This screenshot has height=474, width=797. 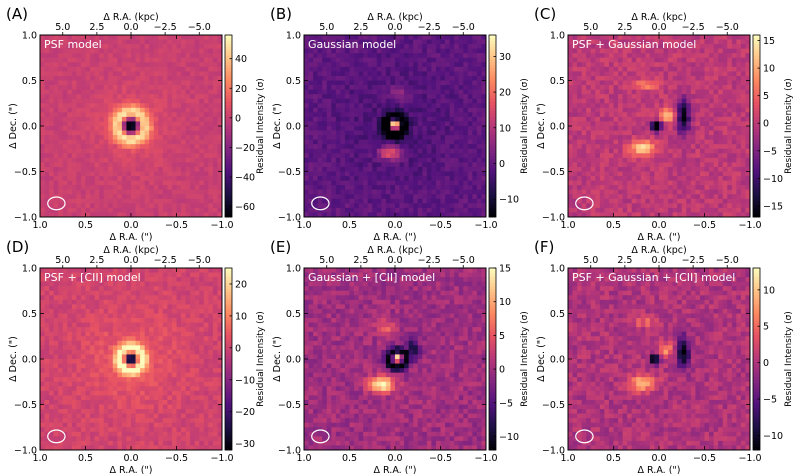 What do you see at coordinates (492, 112) in the screenshot?
I see `colorbar-segment` at bounding box center [492, 112].